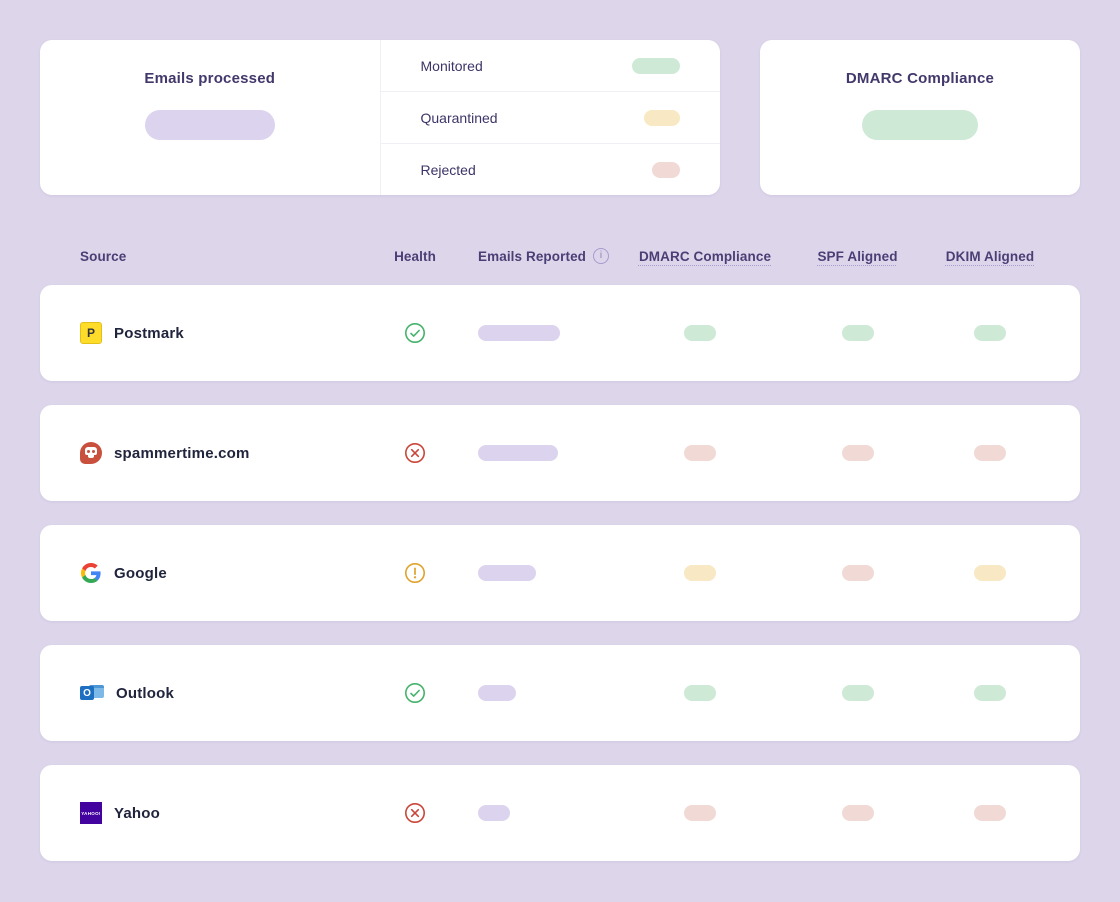 The width and height of the screenshot is (1120, 902). What do you see at coordinates (550, 169) in the screenshot?
I see `breakdown-row: Rejected` at bounding box center [550, 169].